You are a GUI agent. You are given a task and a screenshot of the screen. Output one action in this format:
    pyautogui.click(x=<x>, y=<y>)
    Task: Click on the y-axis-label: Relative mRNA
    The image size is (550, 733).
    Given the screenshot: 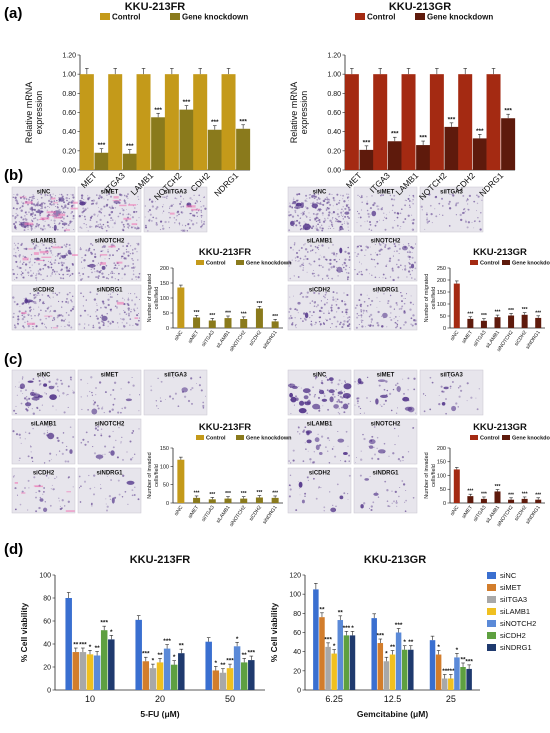 What is the action you would take?
    pyautogui.click(x=294, y=113)
    